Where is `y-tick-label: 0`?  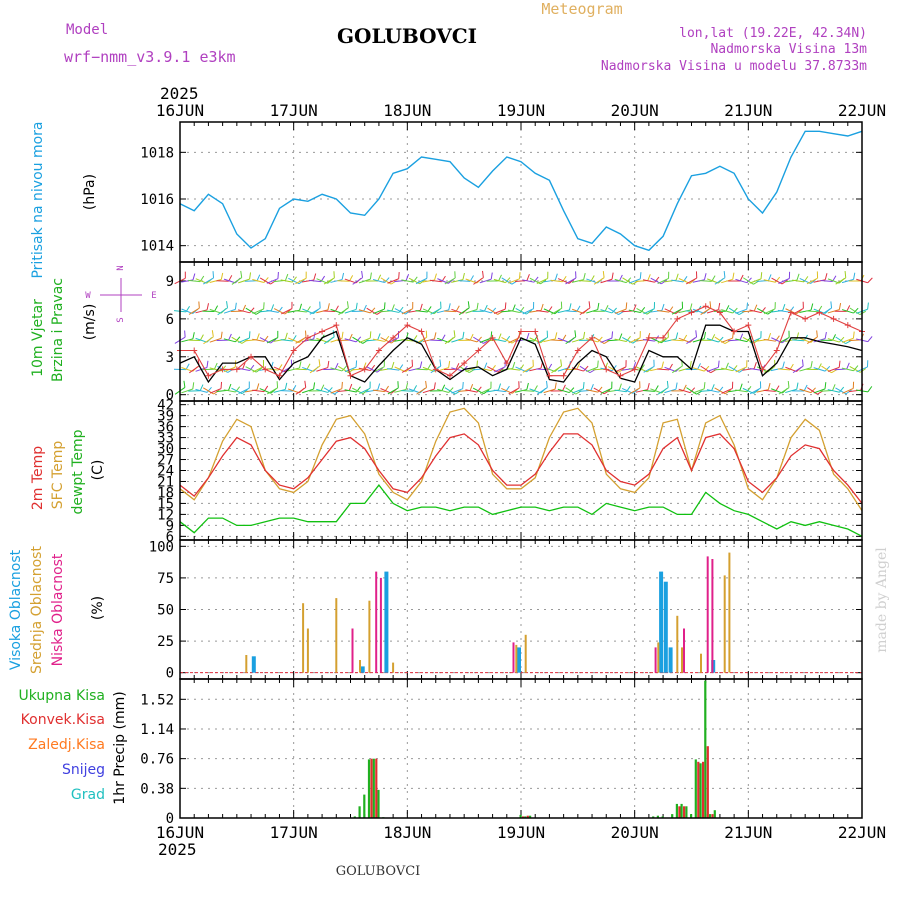
y-tick-label: 0 is located at coordinates (170, 674).